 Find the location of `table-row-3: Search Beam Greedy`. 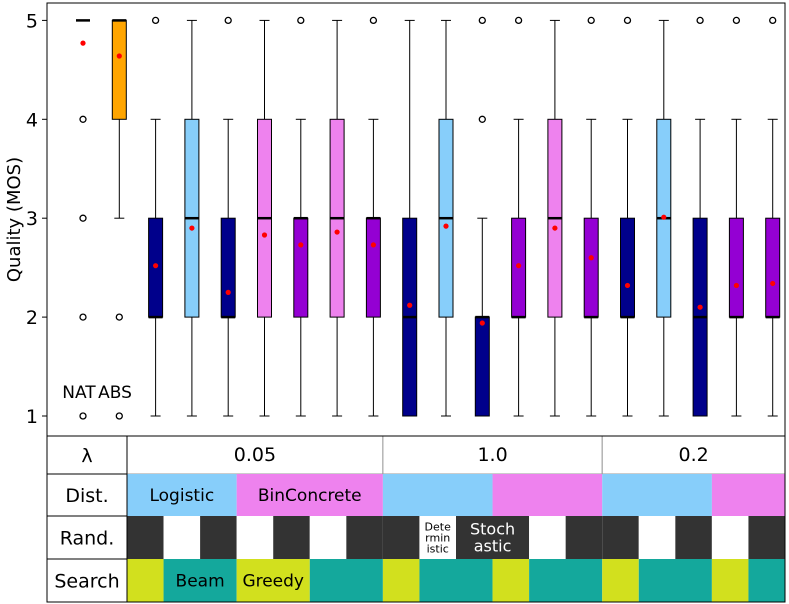

table-row-3: Search Beam Greedy is located at coordinates (415, 580).